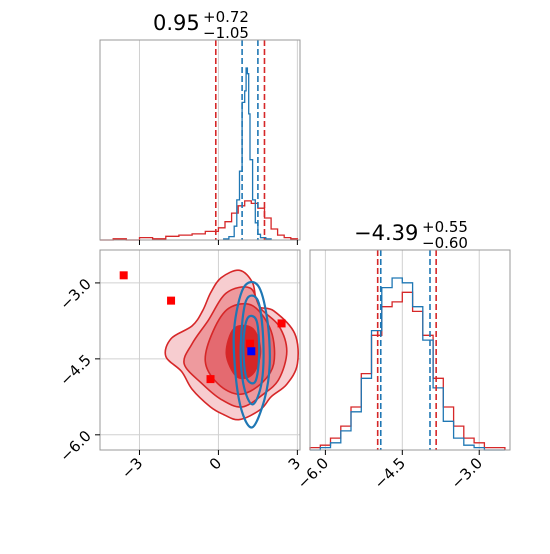 Image resolution: width=550 pixels, height=554 pixels. Describe the element at coordinates (313, 473) in the screenshot. I see `hist2-xaxis-label-0: −6.0` at that location.